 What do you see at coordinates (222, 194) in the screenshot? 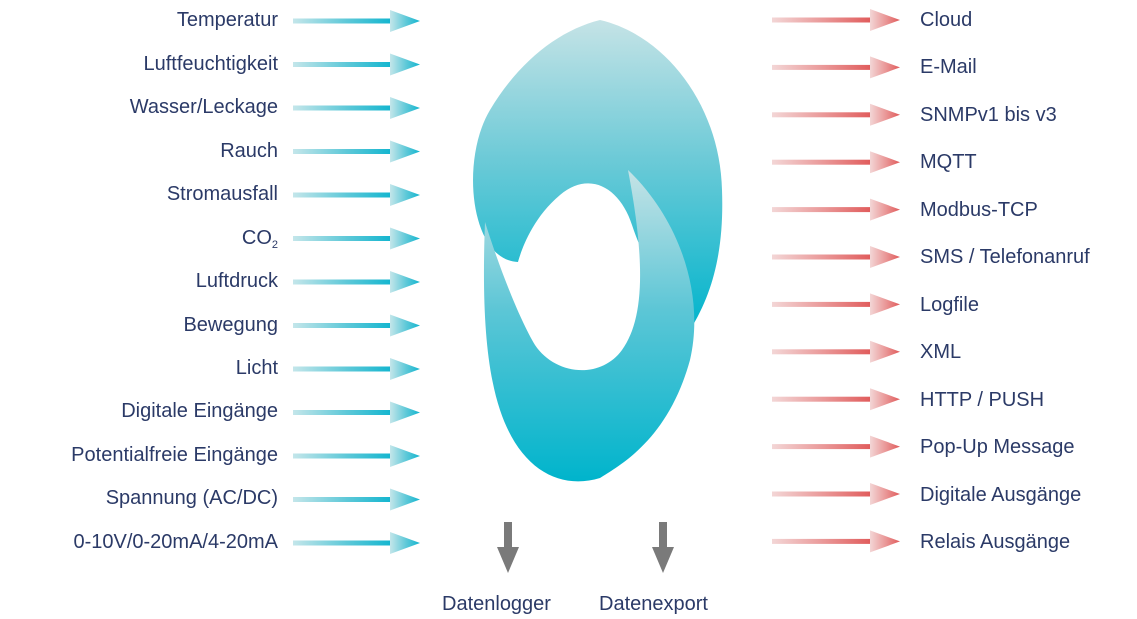
I see `input-label-stromausfall: Stromausfall` at bounding box center [222, 194].